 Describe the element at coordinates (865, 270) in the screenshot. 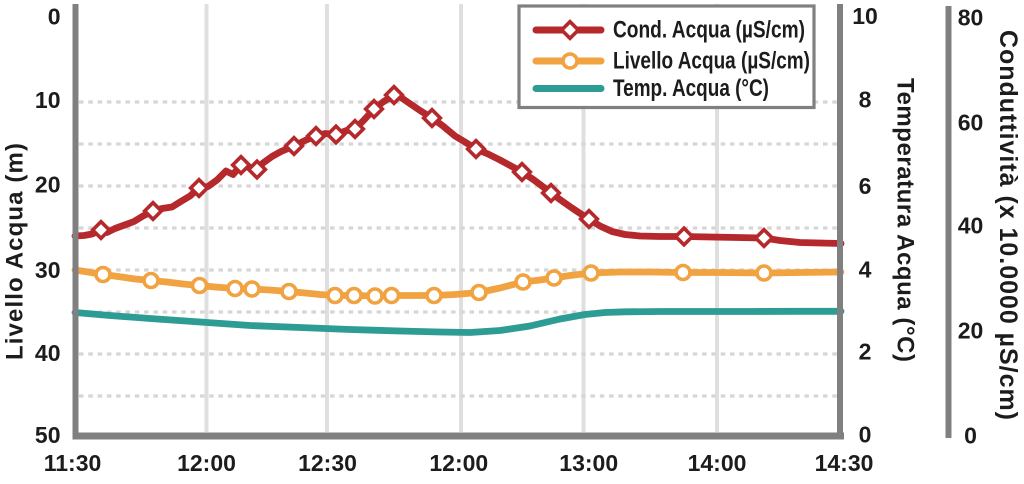

I see `svg-text: 4` at that location.